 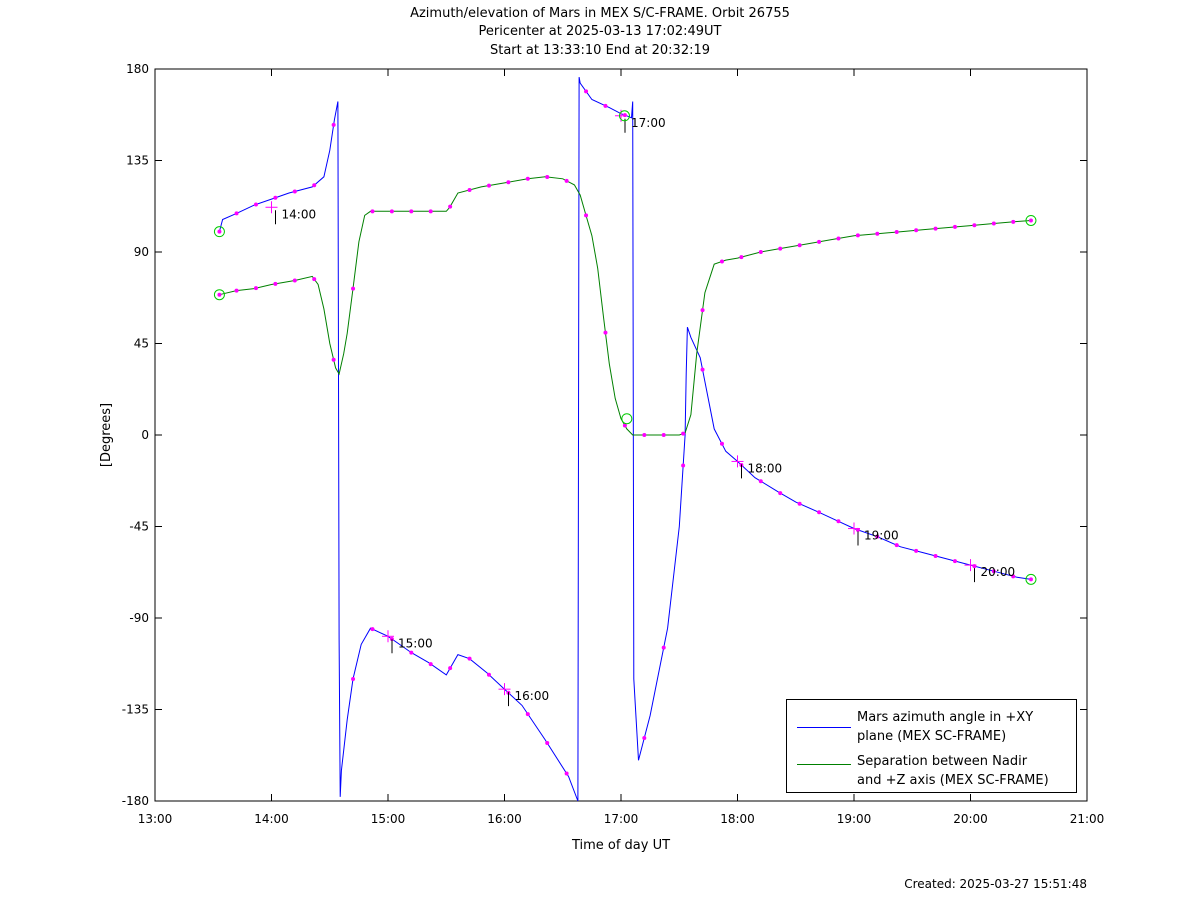 I want to click on legend-label-separation-line-1: Separation between Nadir, so click(x=942, y=761).